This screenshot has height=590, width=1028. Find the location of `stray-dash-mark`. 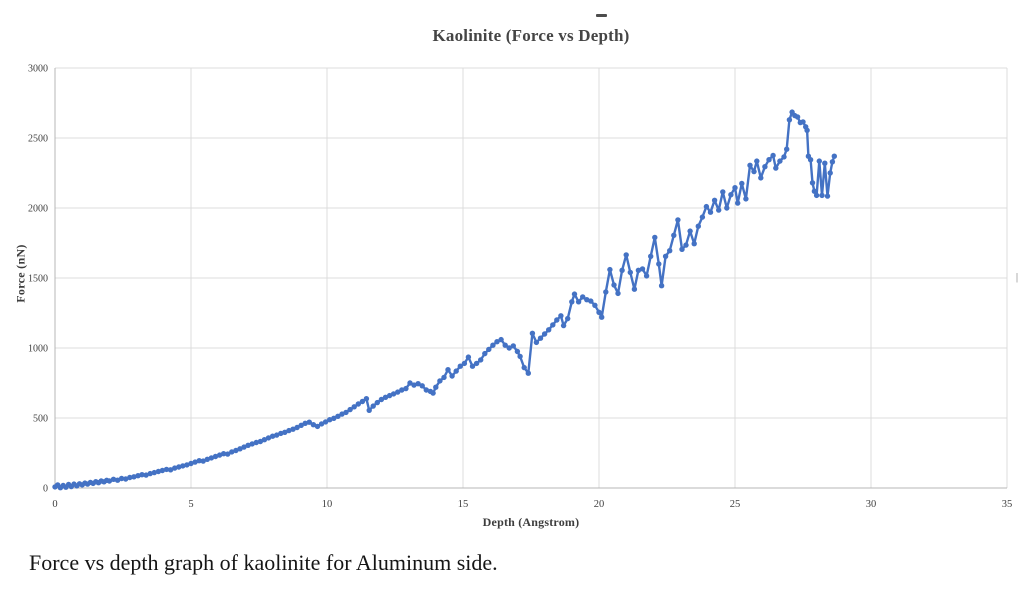

stray-dash-mark is located at coordinates (601, 15).